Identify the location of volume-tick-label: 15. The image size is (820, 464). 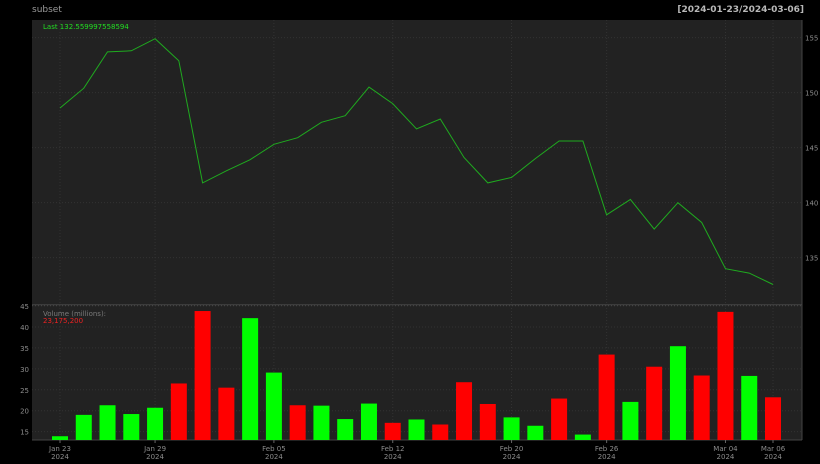
(24, 433).